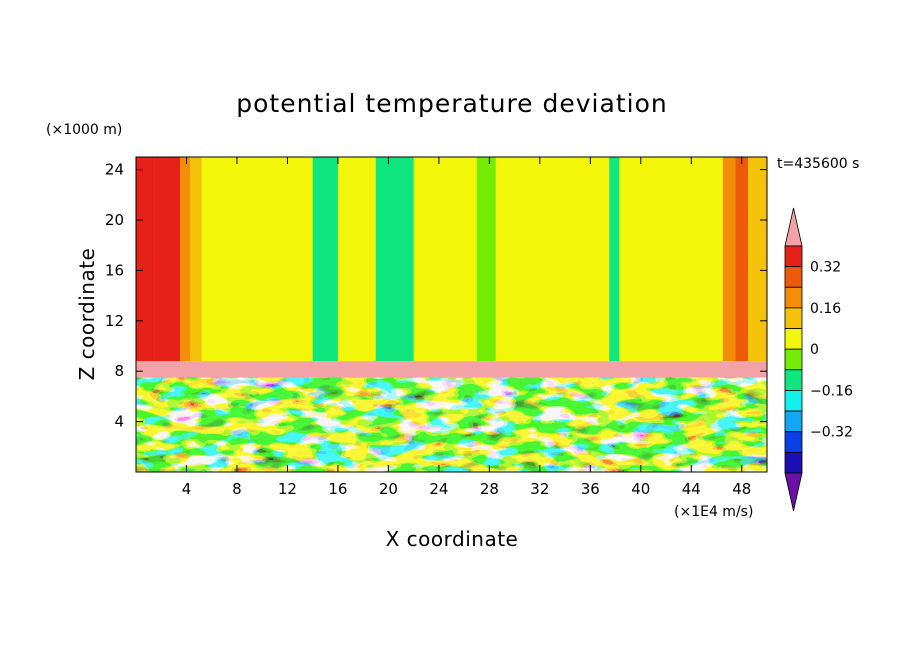  I want to click on y-unit-label: (×1000 m), so click(84, 130).